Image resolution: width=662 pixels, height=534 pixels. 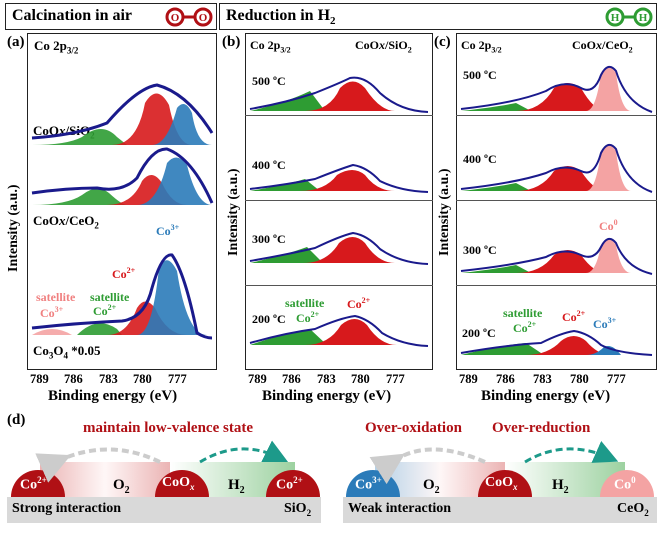 I want to click on right-node-coox, so click(x=505, y=483).